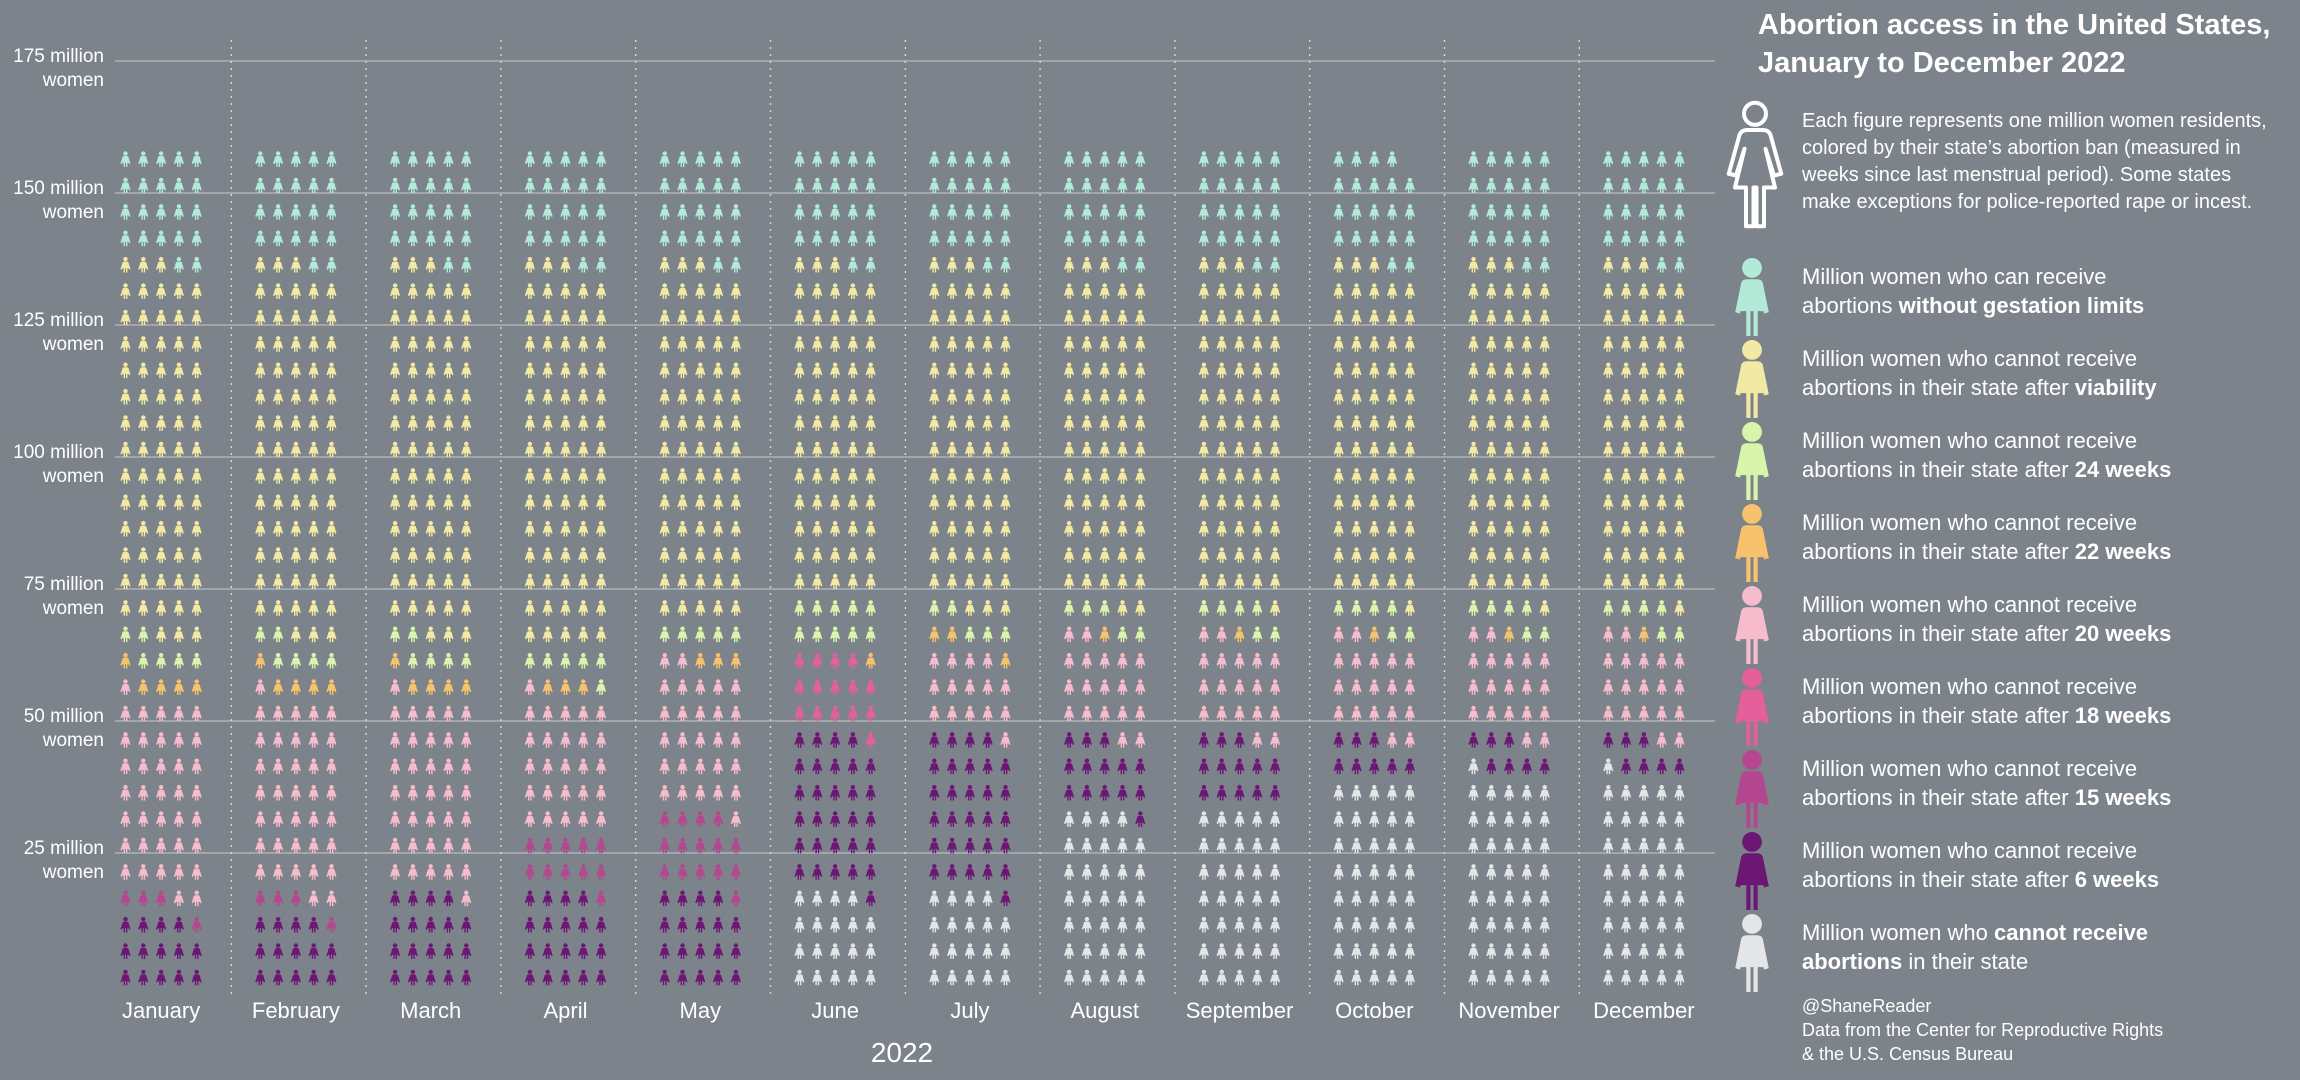  What do you see at coordinates (1752, 461) in the screenshot?
I see `woman-figure-icon` at bounding box center [1752, 461].